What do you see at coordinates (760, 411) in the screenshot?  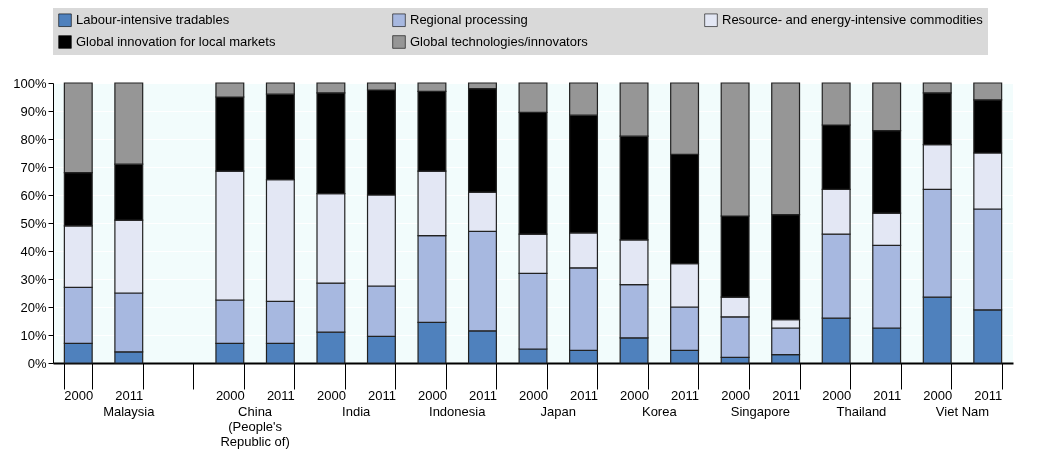 I see `text: Singapore` at bounding box center [760, 411].